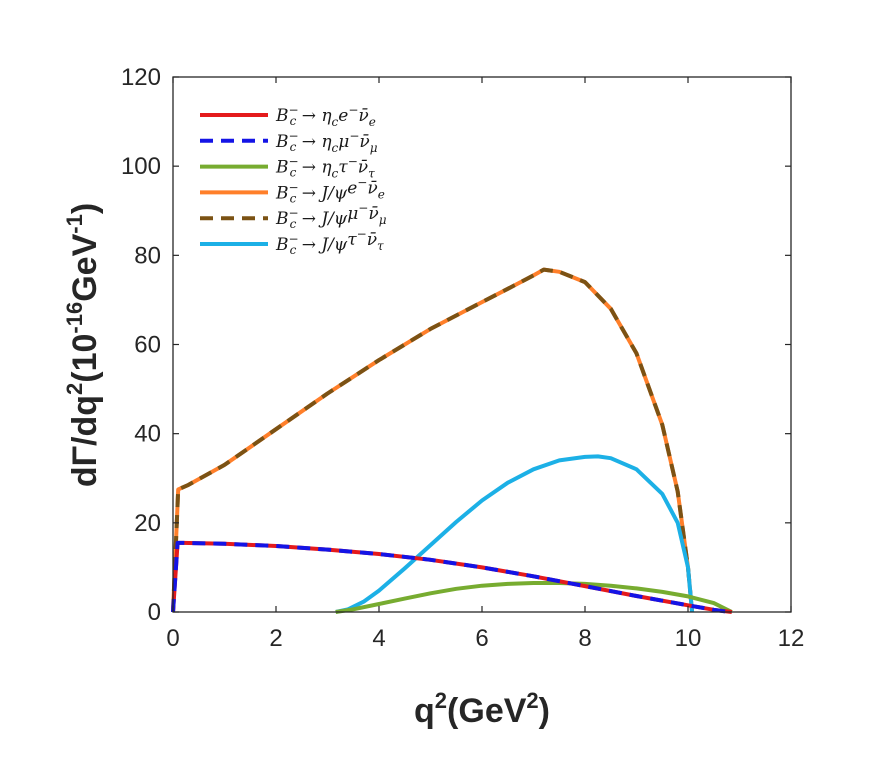 The width and height of the screenshot is (872, 766). I want to click on x-axis-title: q2(GeV2), so click(482, 709).